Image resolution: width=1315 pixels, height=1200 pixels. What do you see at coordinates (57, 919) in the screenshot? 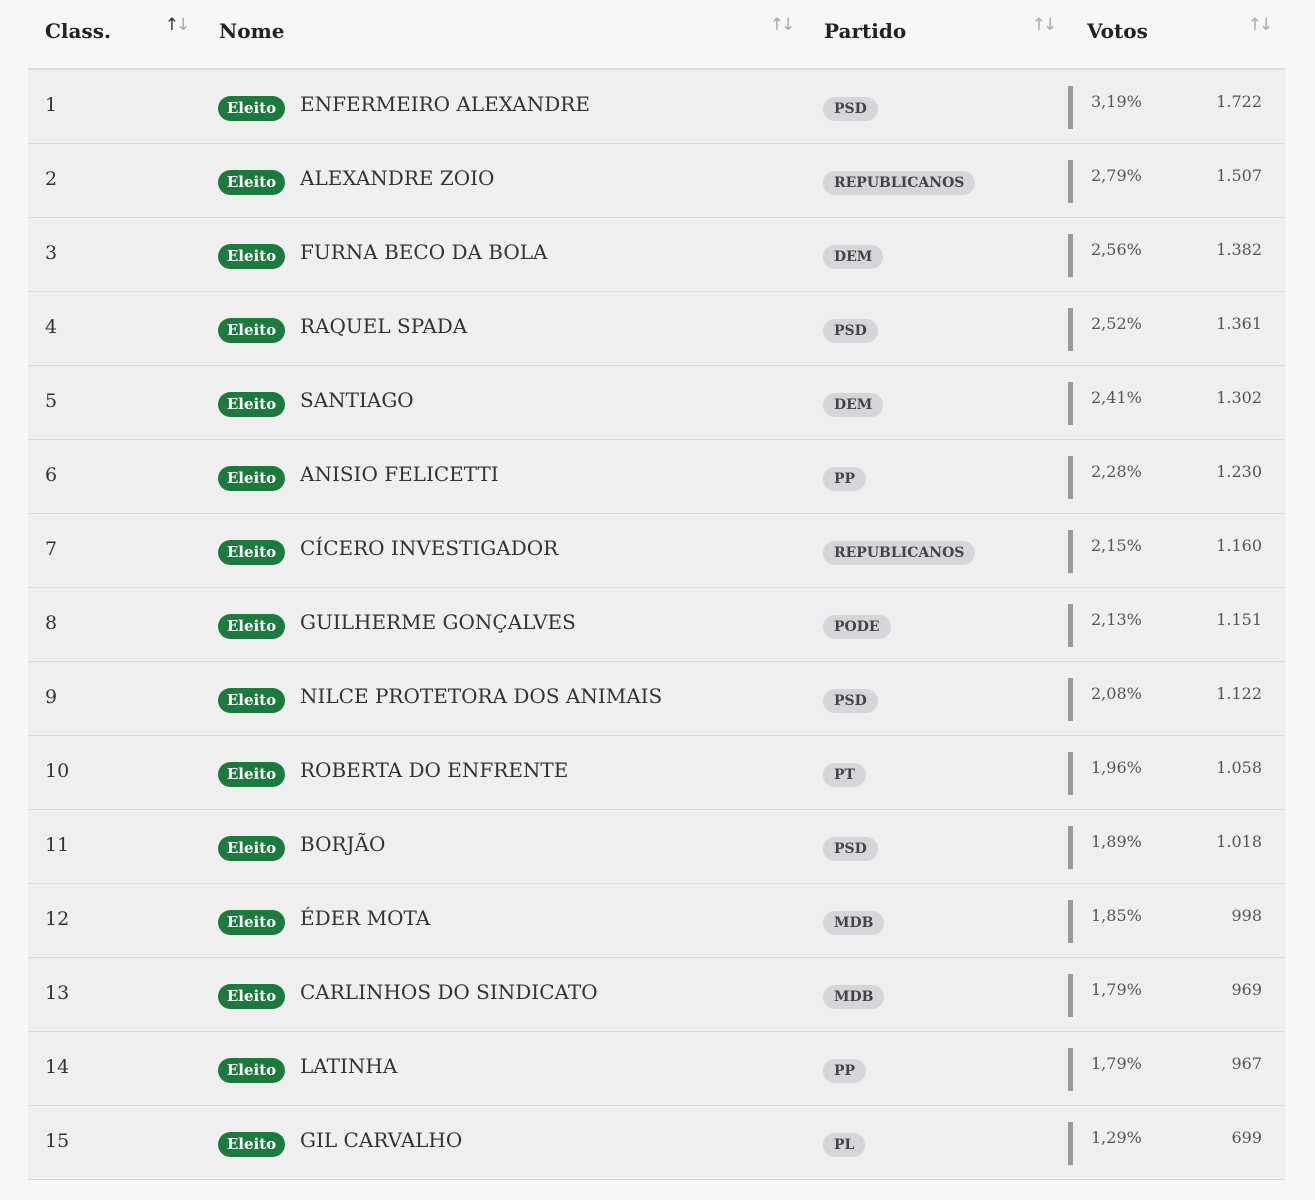
I see `rank-cell: 12` at bounding box center [57, 919].